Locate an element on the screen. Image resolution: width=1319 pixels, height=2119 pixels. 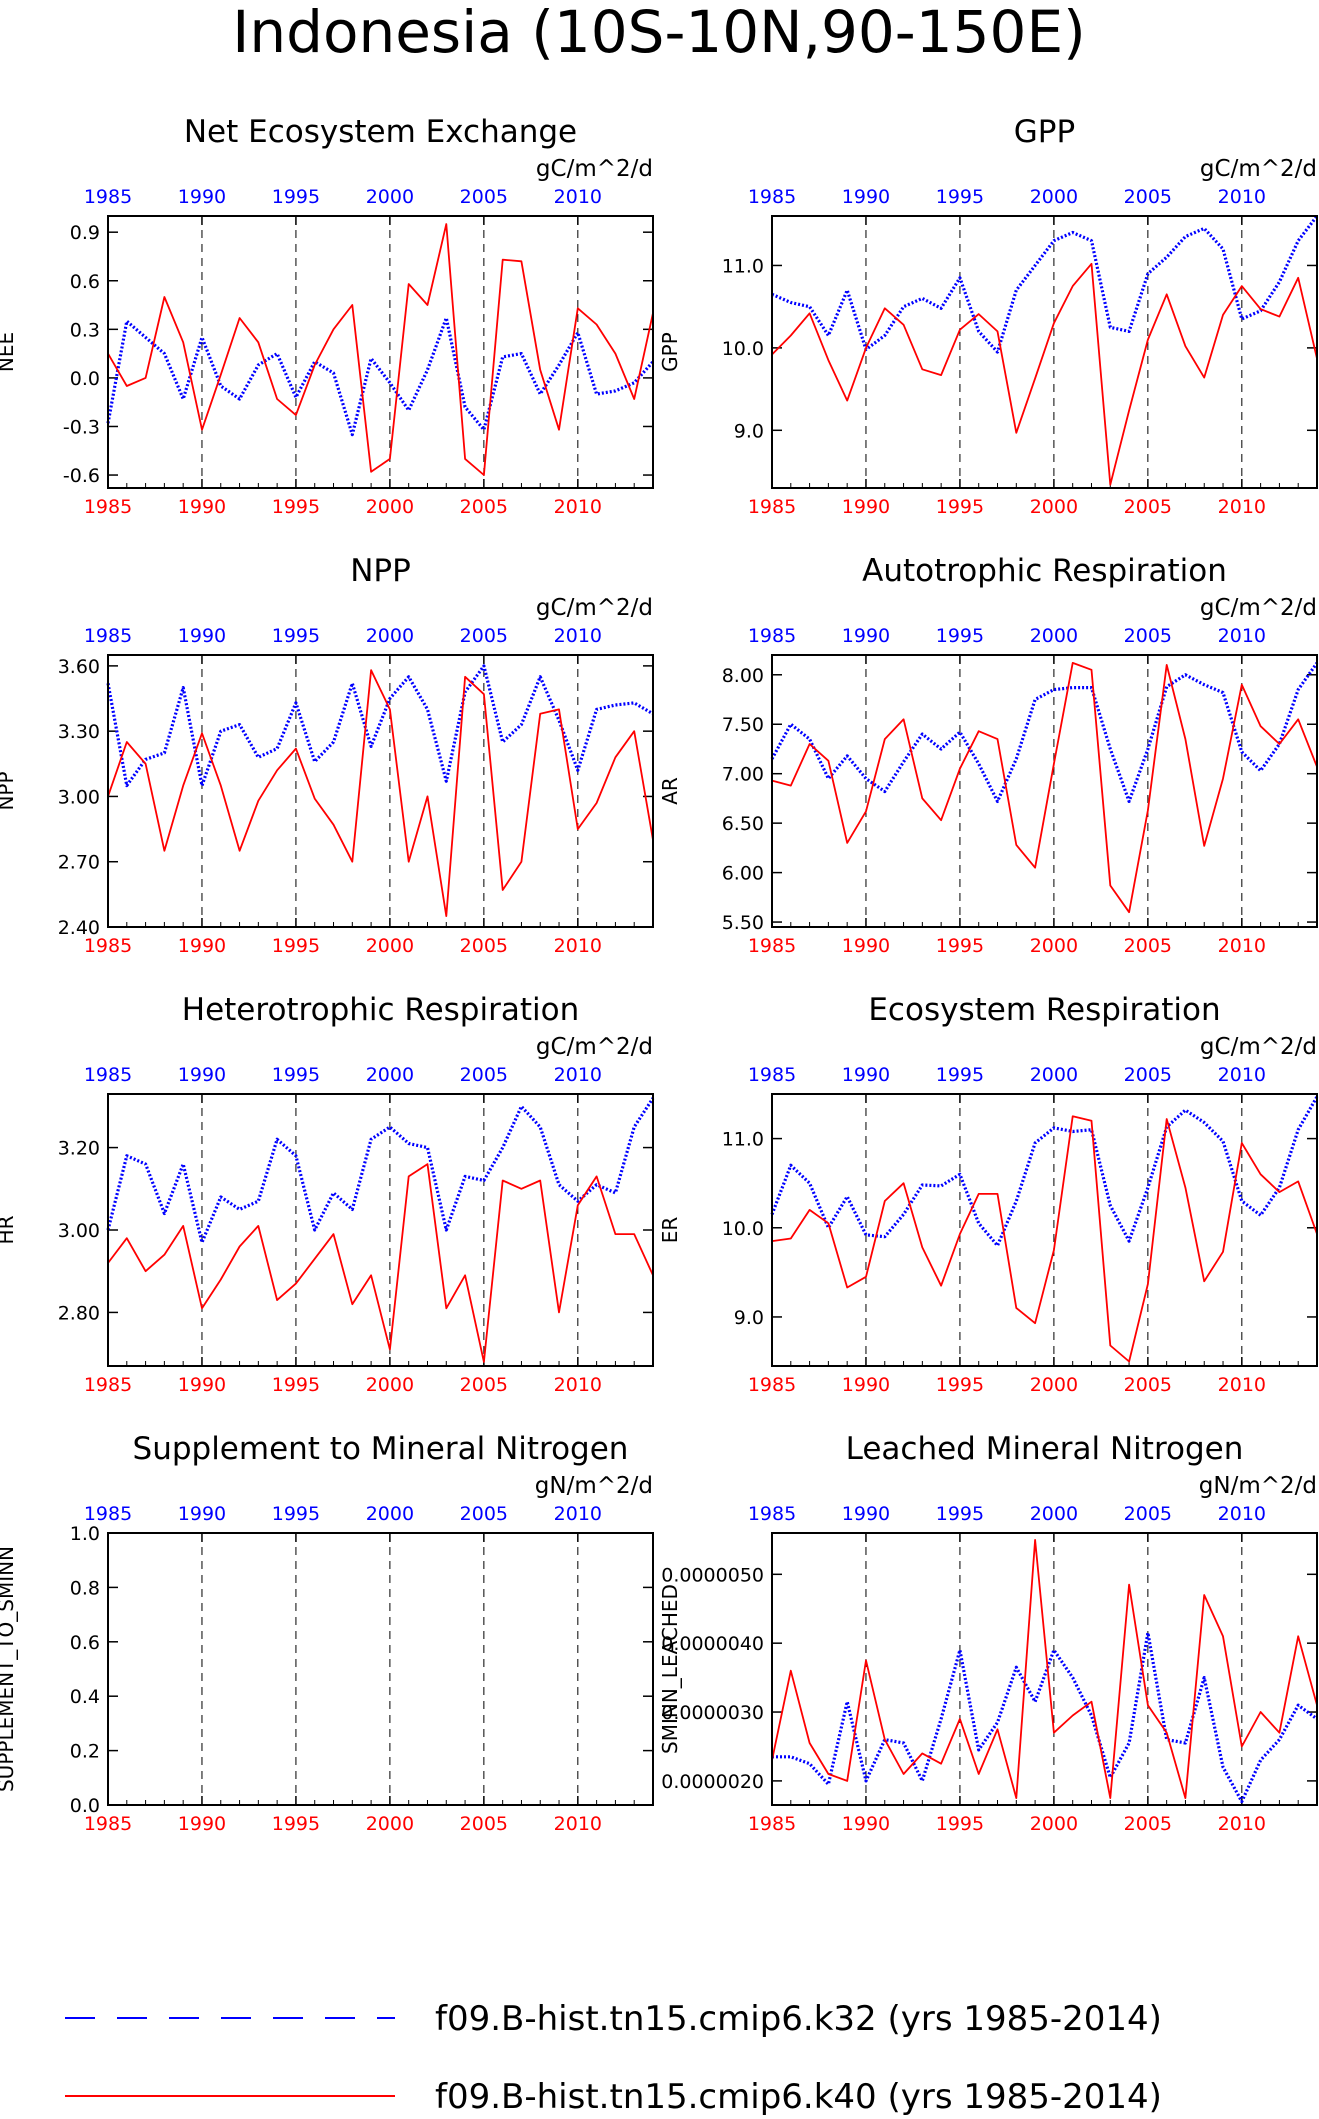
y-tick-label: 0.2 is located at coordinates (85, 1752).